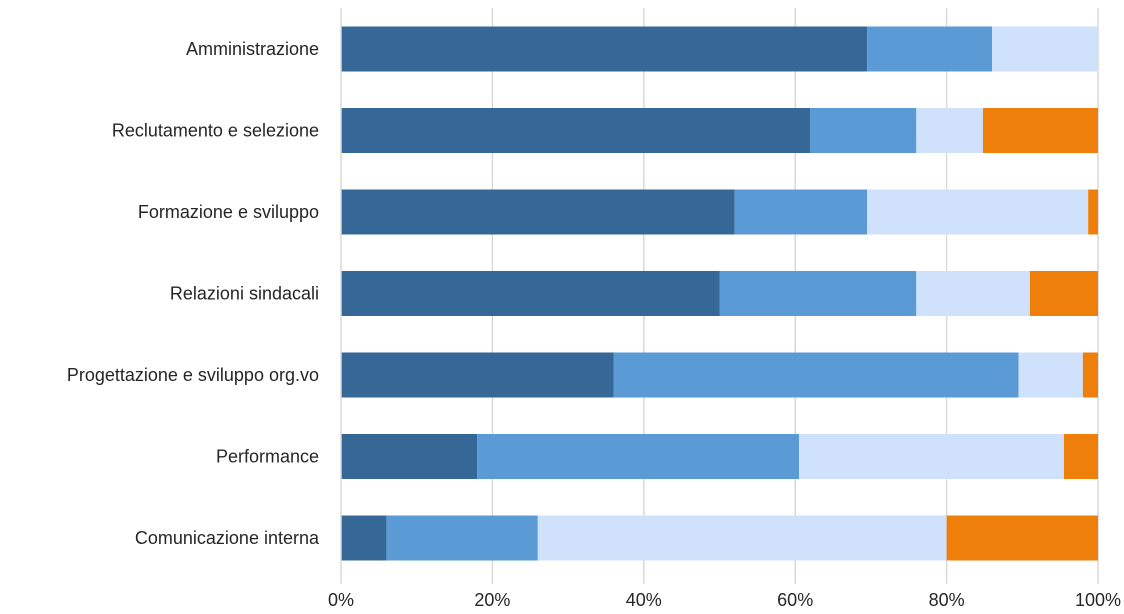 The height and width of the screenshot is (614, 1124). What do you see at coordinates (215, 131) in the screenshot?
I see `category-label: Reclutamento e selezione` at bounding box center [215, 131].